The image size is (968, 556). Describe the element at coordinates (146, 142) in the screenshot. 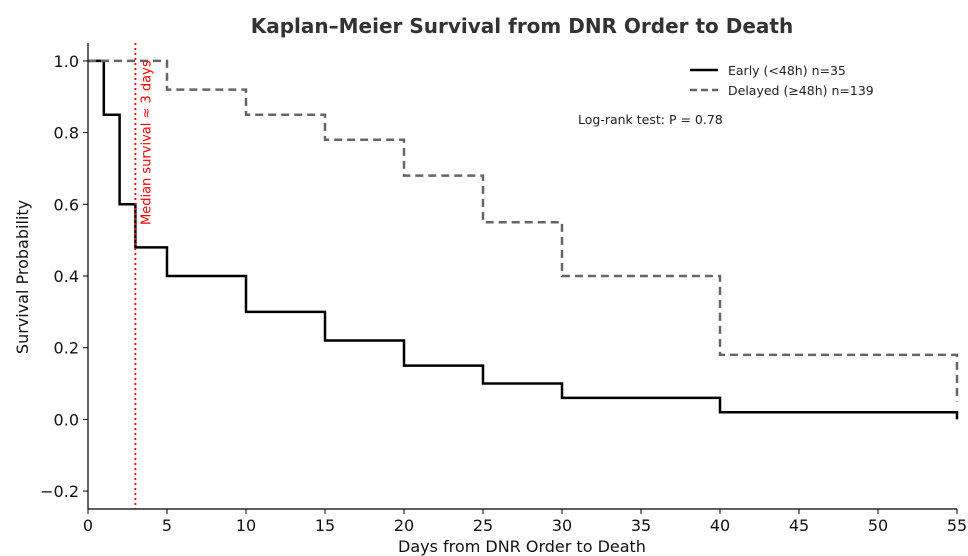

I see `median-label: Median survival ≈ 3 days` at that location.